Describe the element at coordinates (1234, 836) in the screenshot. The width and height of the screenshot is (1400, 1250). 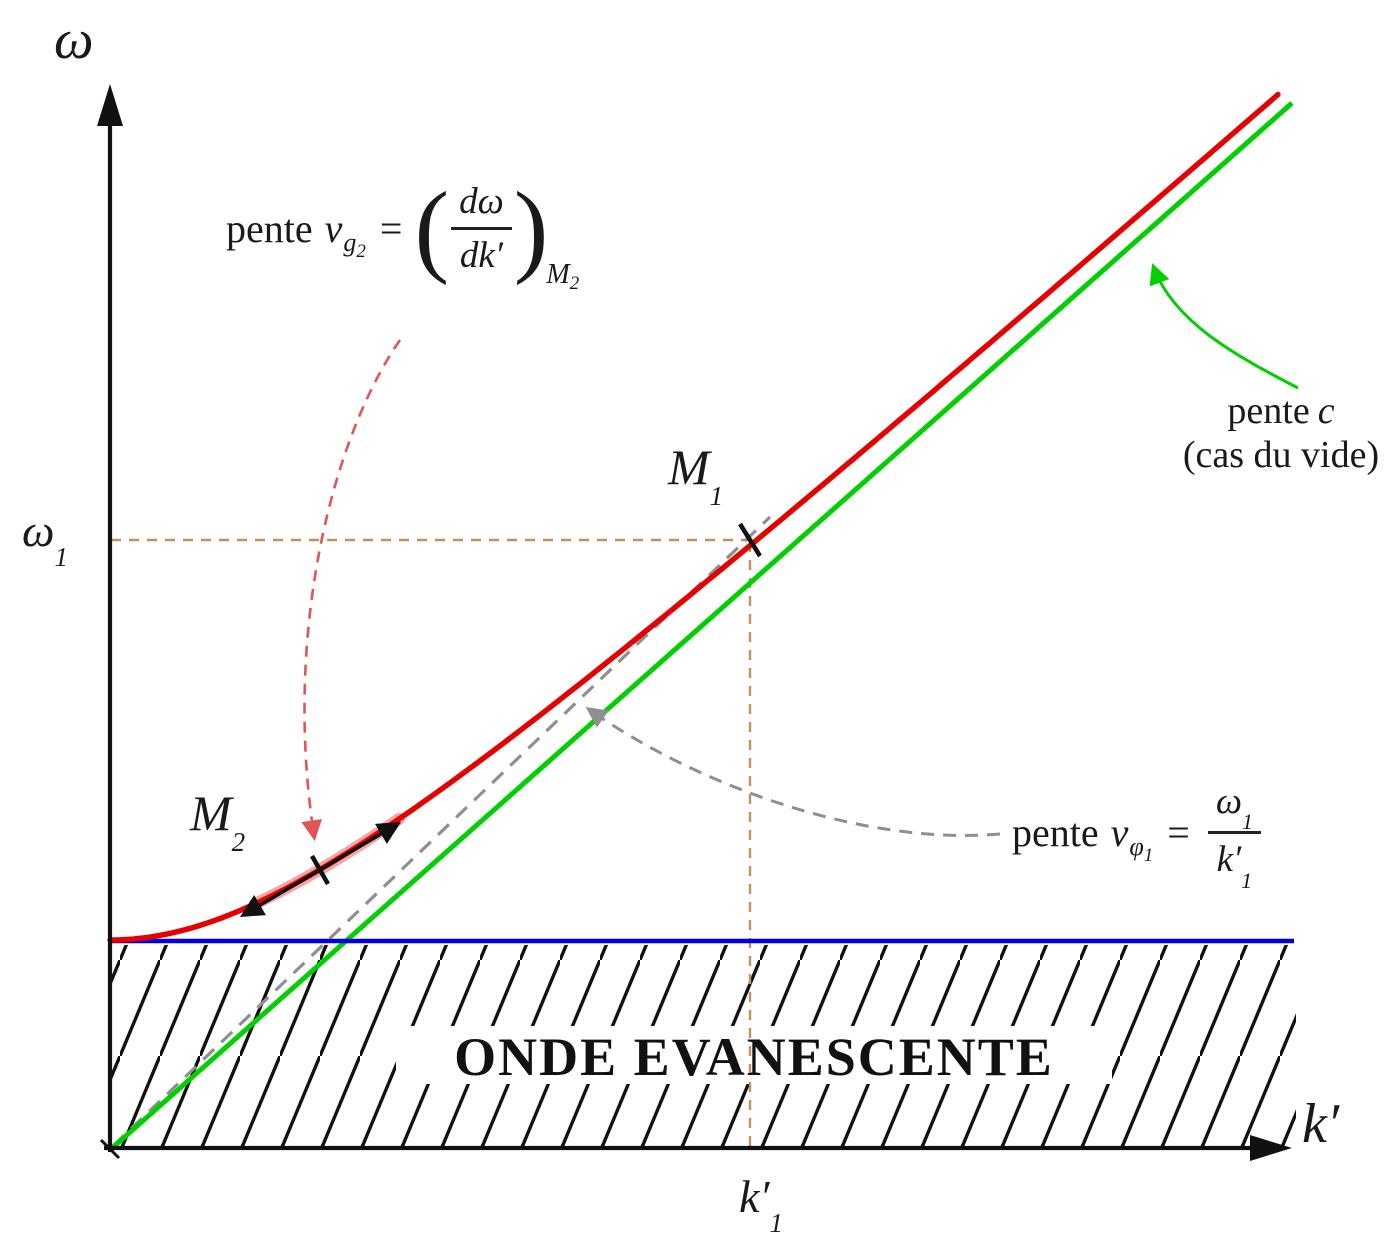
I see `w1-k1-fraction: ω1 k′1` at that location.